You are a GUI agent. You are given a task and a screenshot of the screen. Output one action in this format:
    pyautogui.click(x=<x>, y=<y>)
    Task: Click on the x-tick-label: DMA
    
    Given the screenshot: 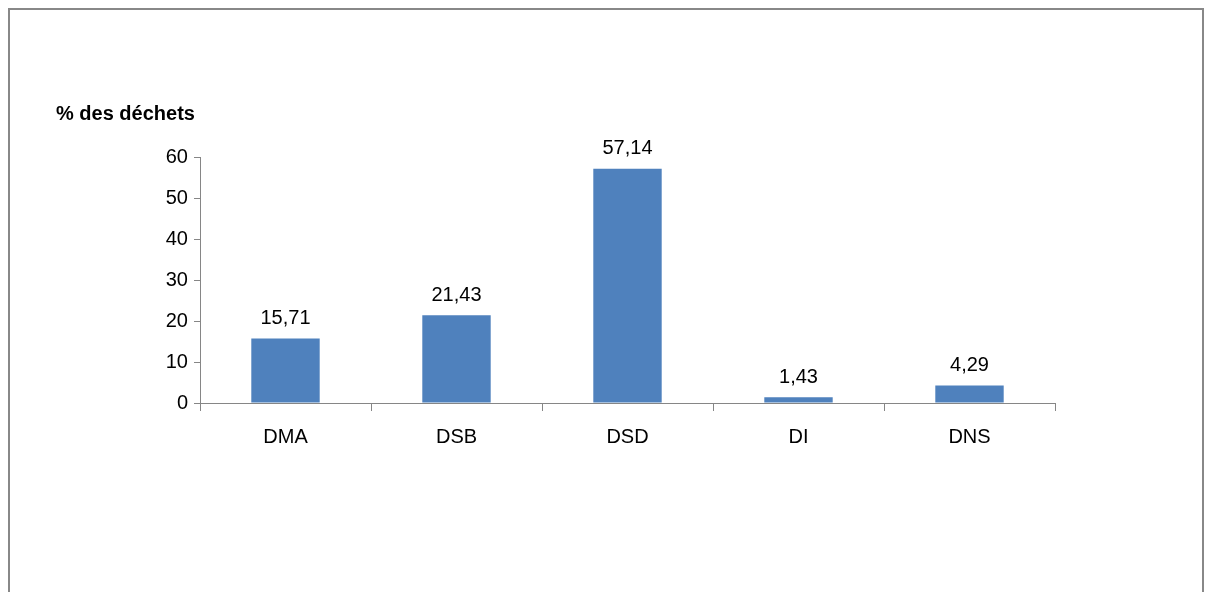 What is the action you would take?
    pyautogui.click(x=286, y=435)
    